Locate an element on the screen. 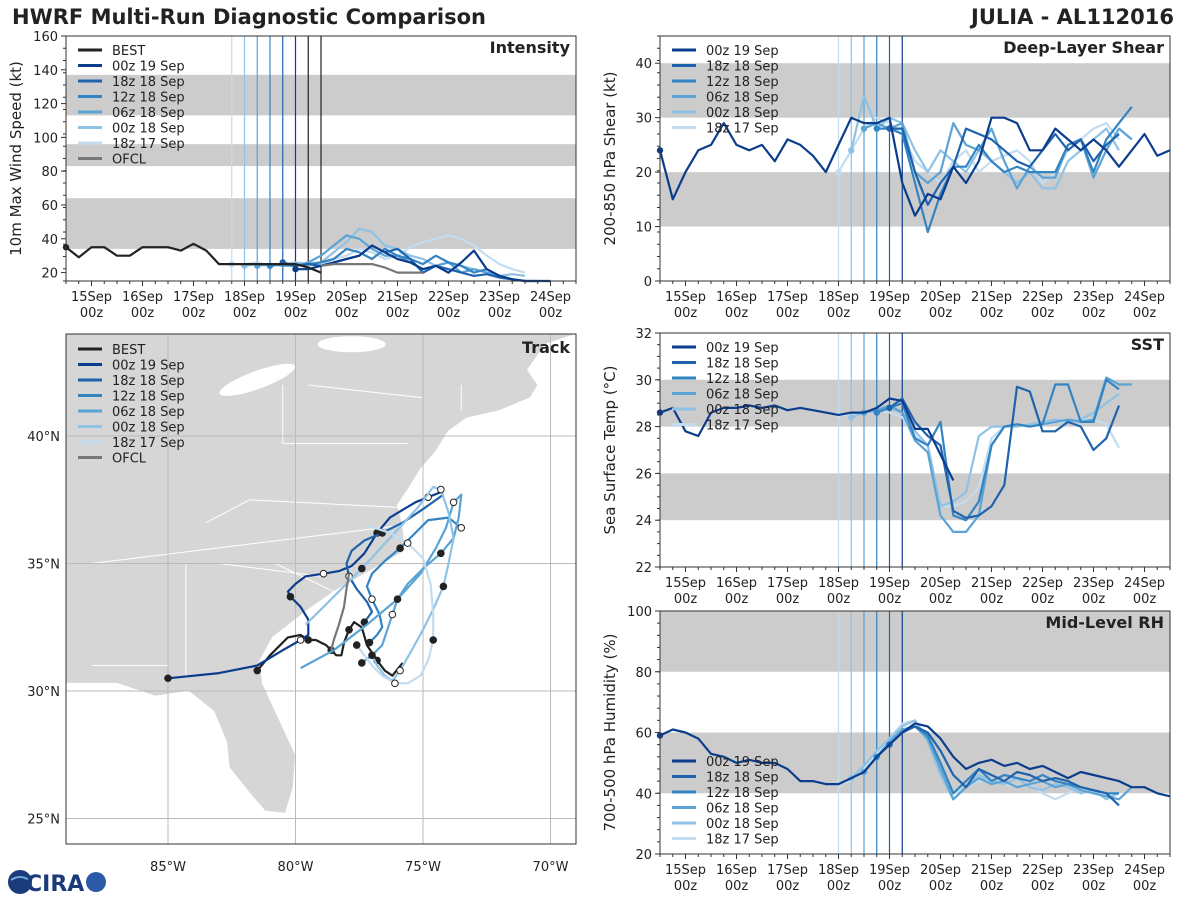 The image size is (1200, 900). legend-label: BEST is located at coordinates (128, 51).